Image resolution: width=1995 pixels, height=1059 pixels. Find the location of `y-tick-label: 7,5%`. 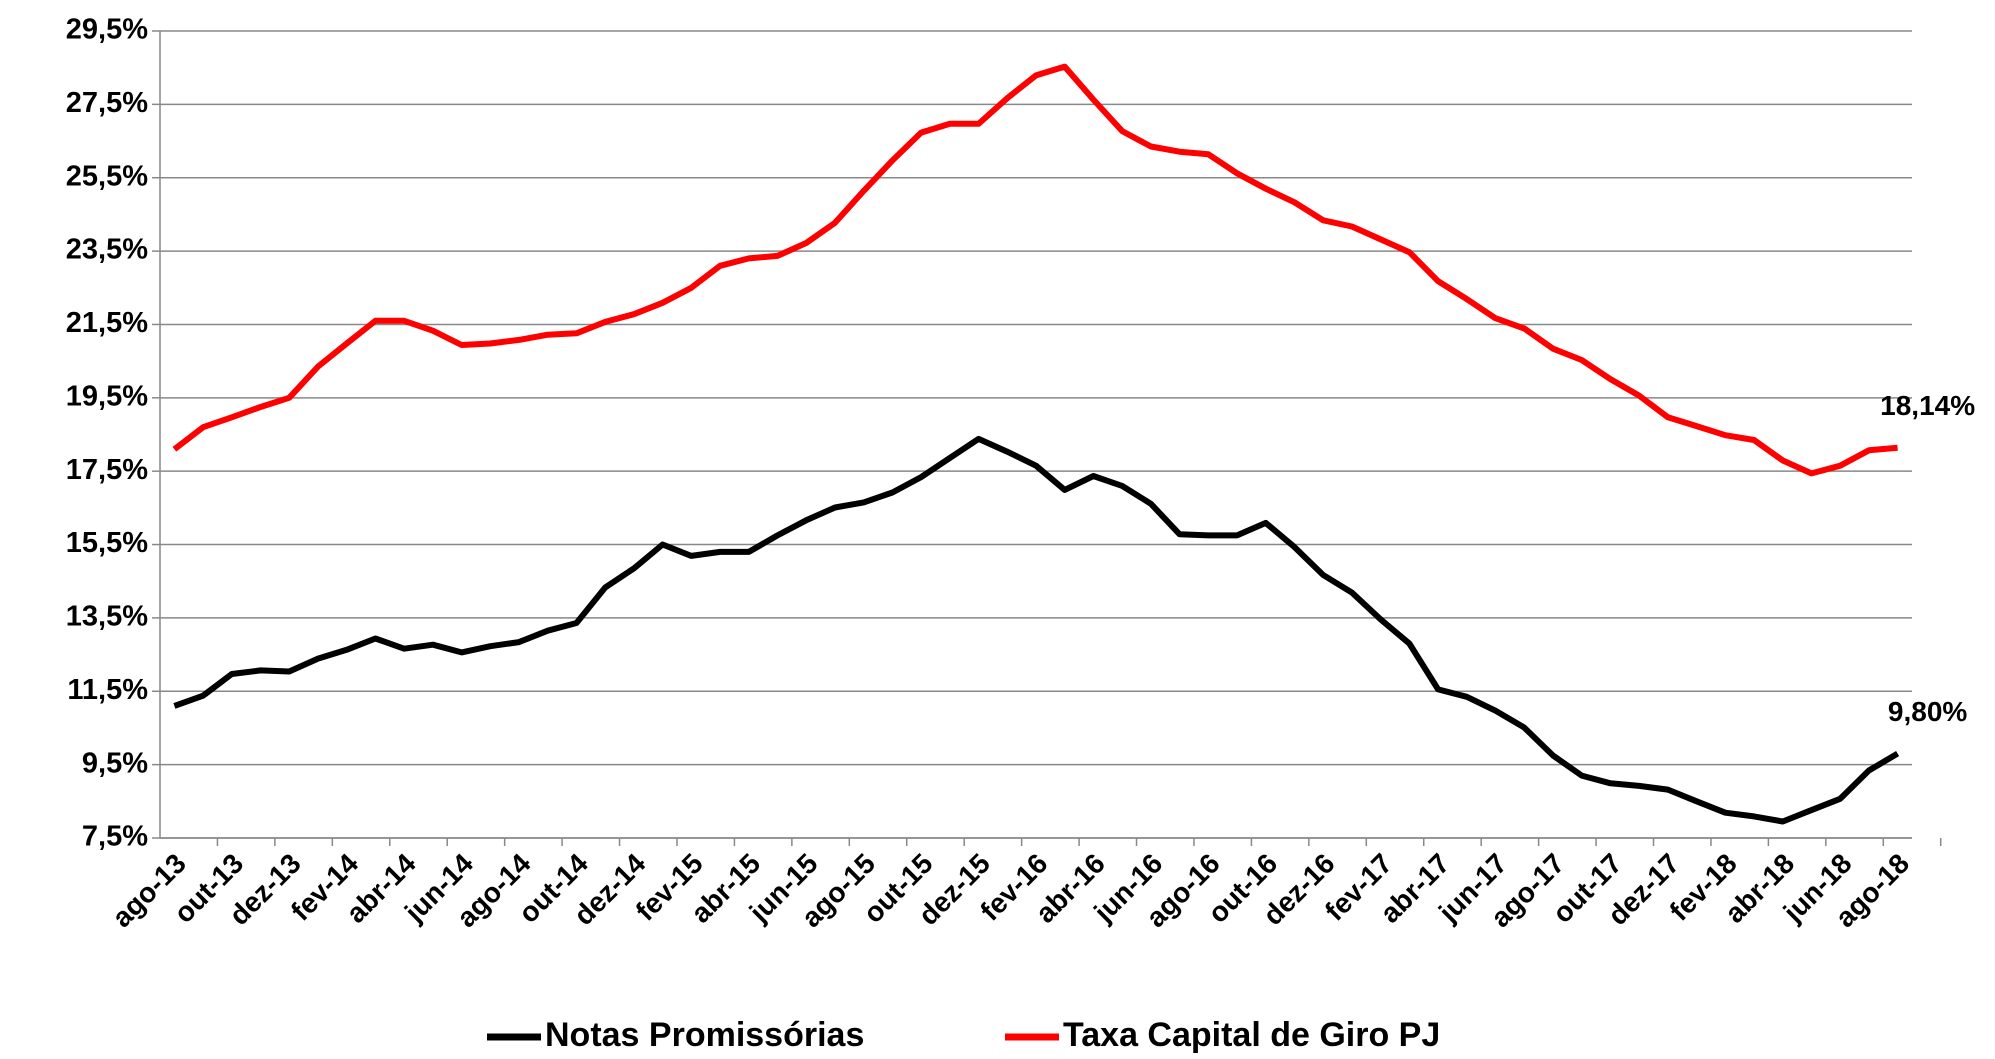

y-tick-label: 7,5% is located at coordinates (115, 837).